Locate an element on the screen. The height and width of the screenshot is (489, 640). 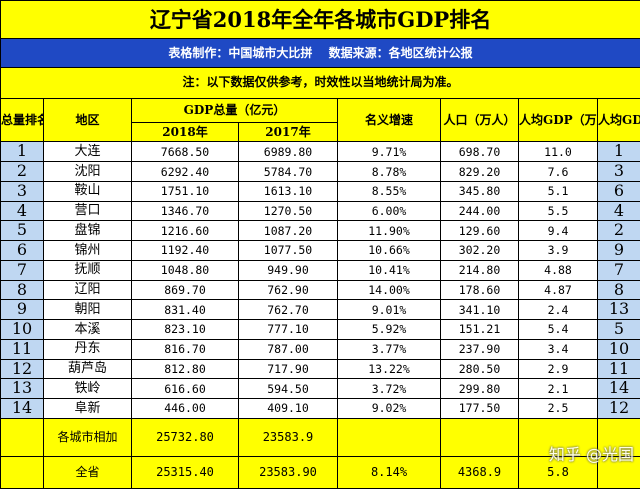
population-cell: 345.80 is located at coordinates (479, 191).